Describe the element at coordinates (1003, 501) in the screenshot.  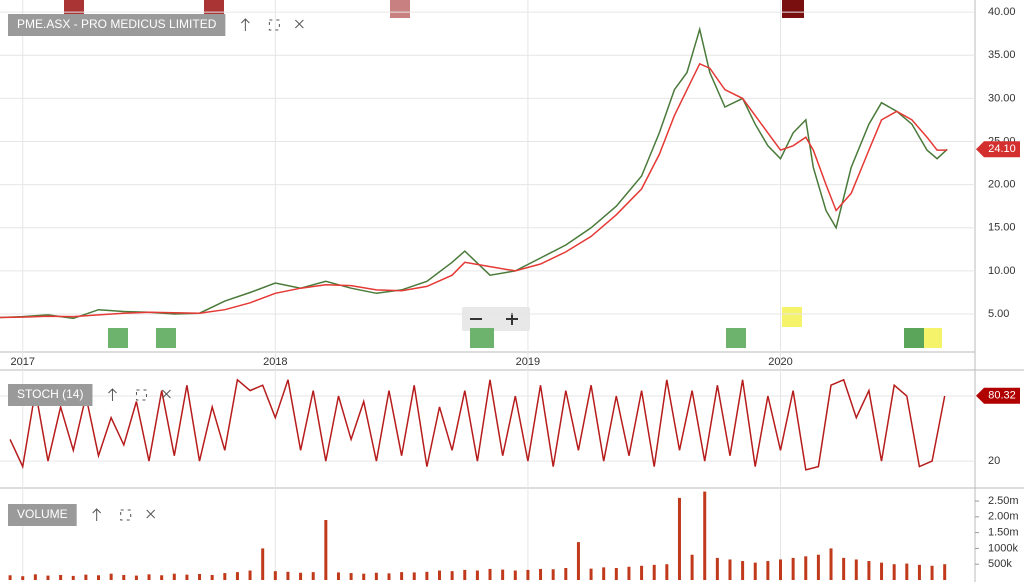
I see `y-tick-label: 2.50m` at that location.